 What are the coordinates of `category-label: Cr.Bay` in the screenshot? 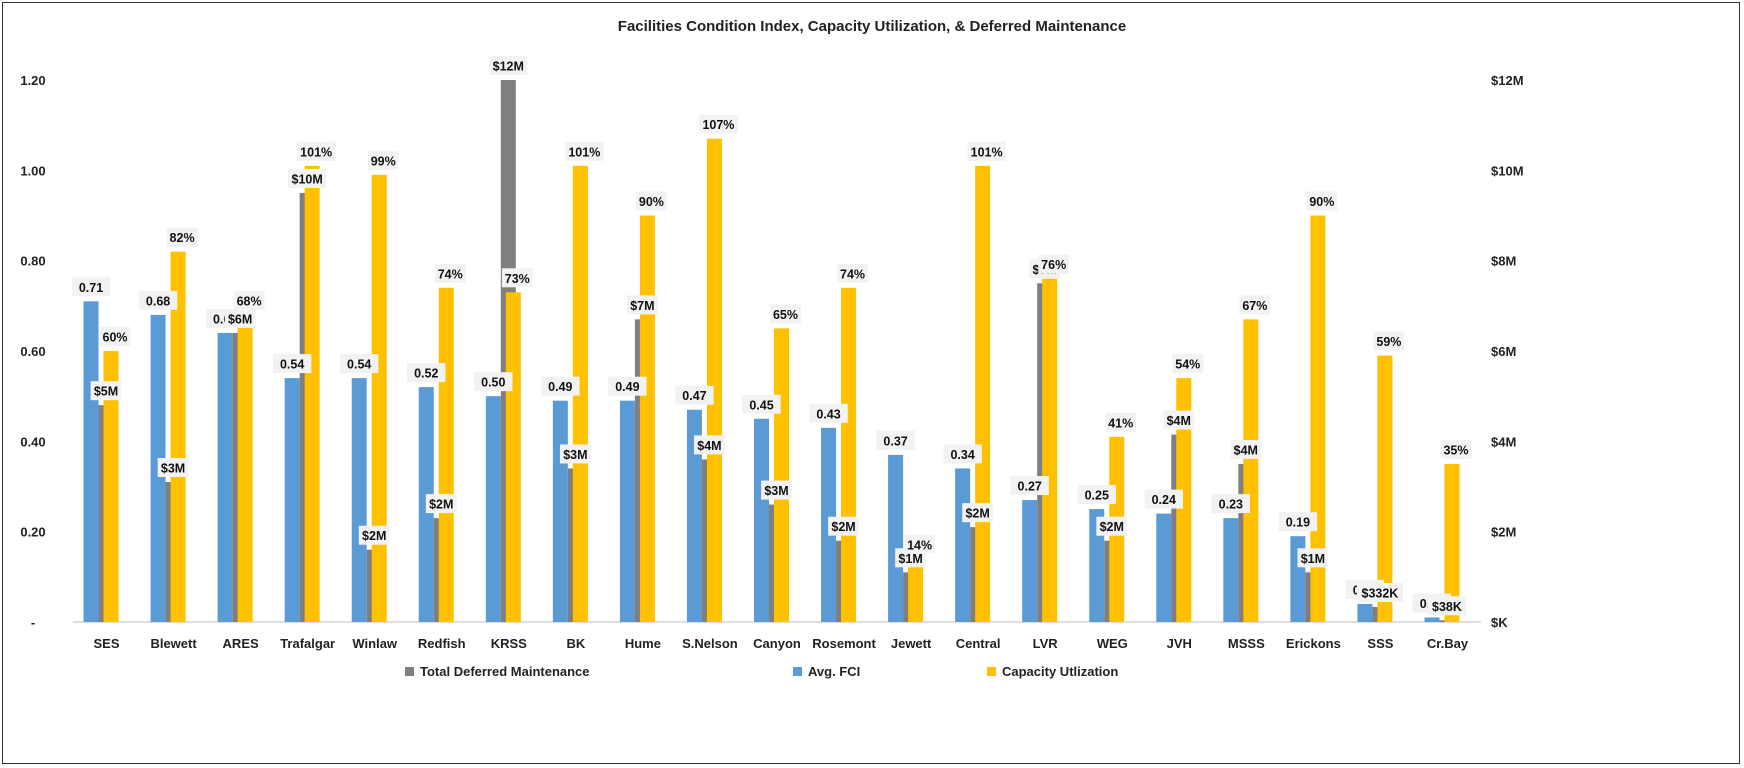 It's located at (1448, 643).